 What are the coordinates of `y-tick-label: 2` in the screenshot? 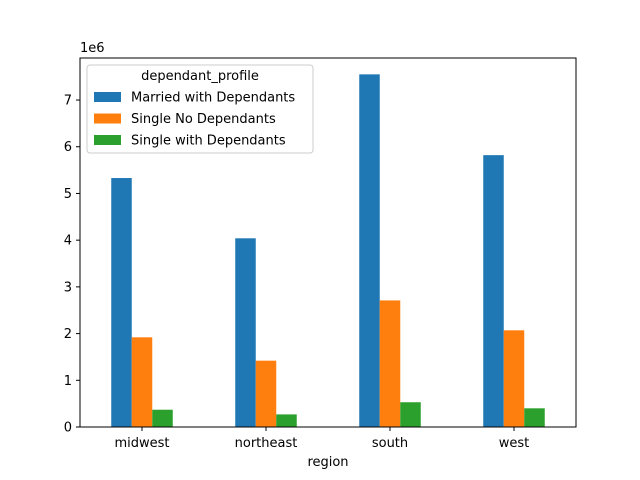 It's located at (68, 334).